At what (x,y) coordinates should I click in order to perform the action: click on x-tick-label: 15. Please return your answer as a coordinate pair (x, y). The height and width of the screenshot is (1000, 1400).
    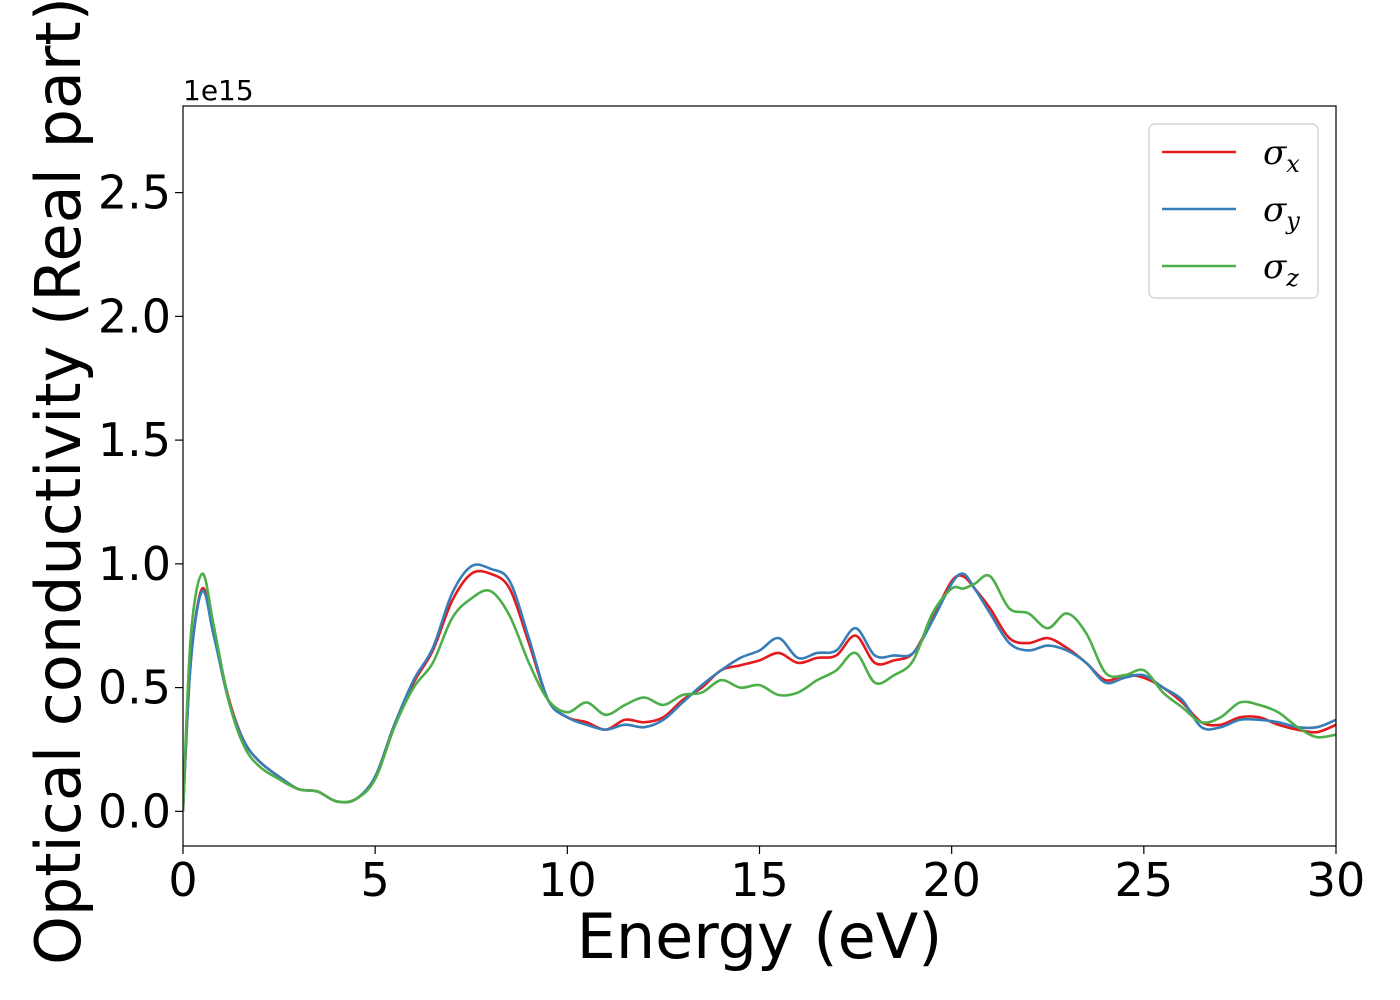
    Looking at the image, I should click on (759, 880).